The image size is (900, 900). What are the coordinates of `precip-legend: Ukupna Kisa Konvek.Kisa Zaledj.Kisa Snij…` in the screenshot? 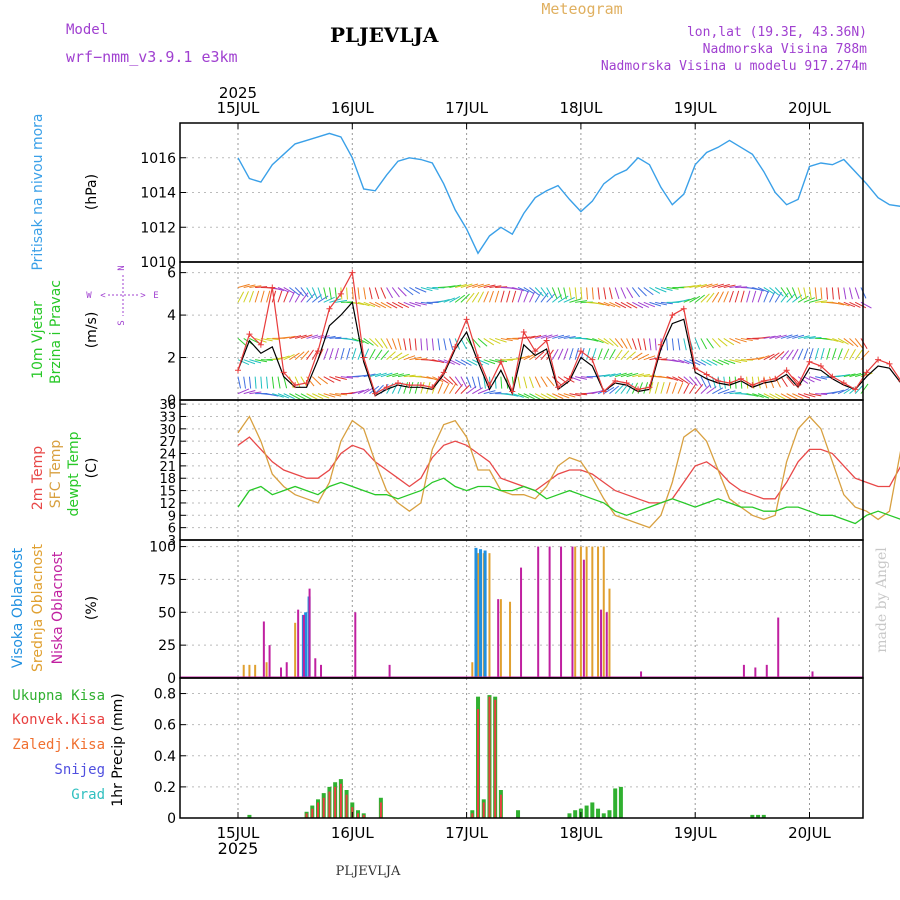 It's located at (69, 747).